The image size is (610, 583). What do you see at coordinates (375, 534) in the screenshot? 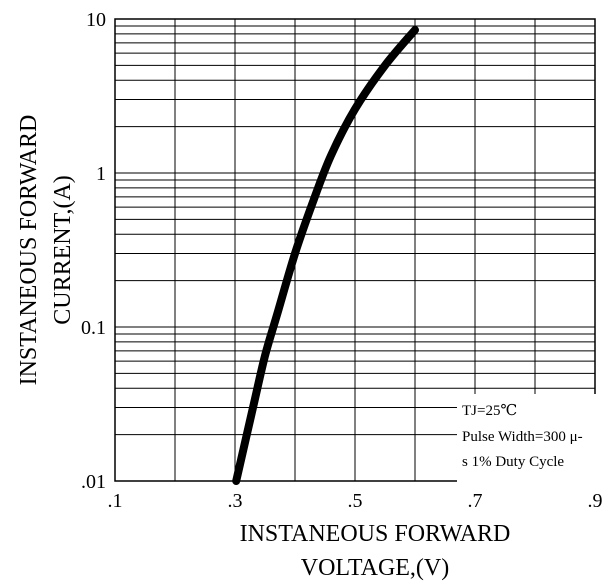
I see `x-axis-title-line1: INSTANEOUS FORWARD` at bounding box center [375, 534].